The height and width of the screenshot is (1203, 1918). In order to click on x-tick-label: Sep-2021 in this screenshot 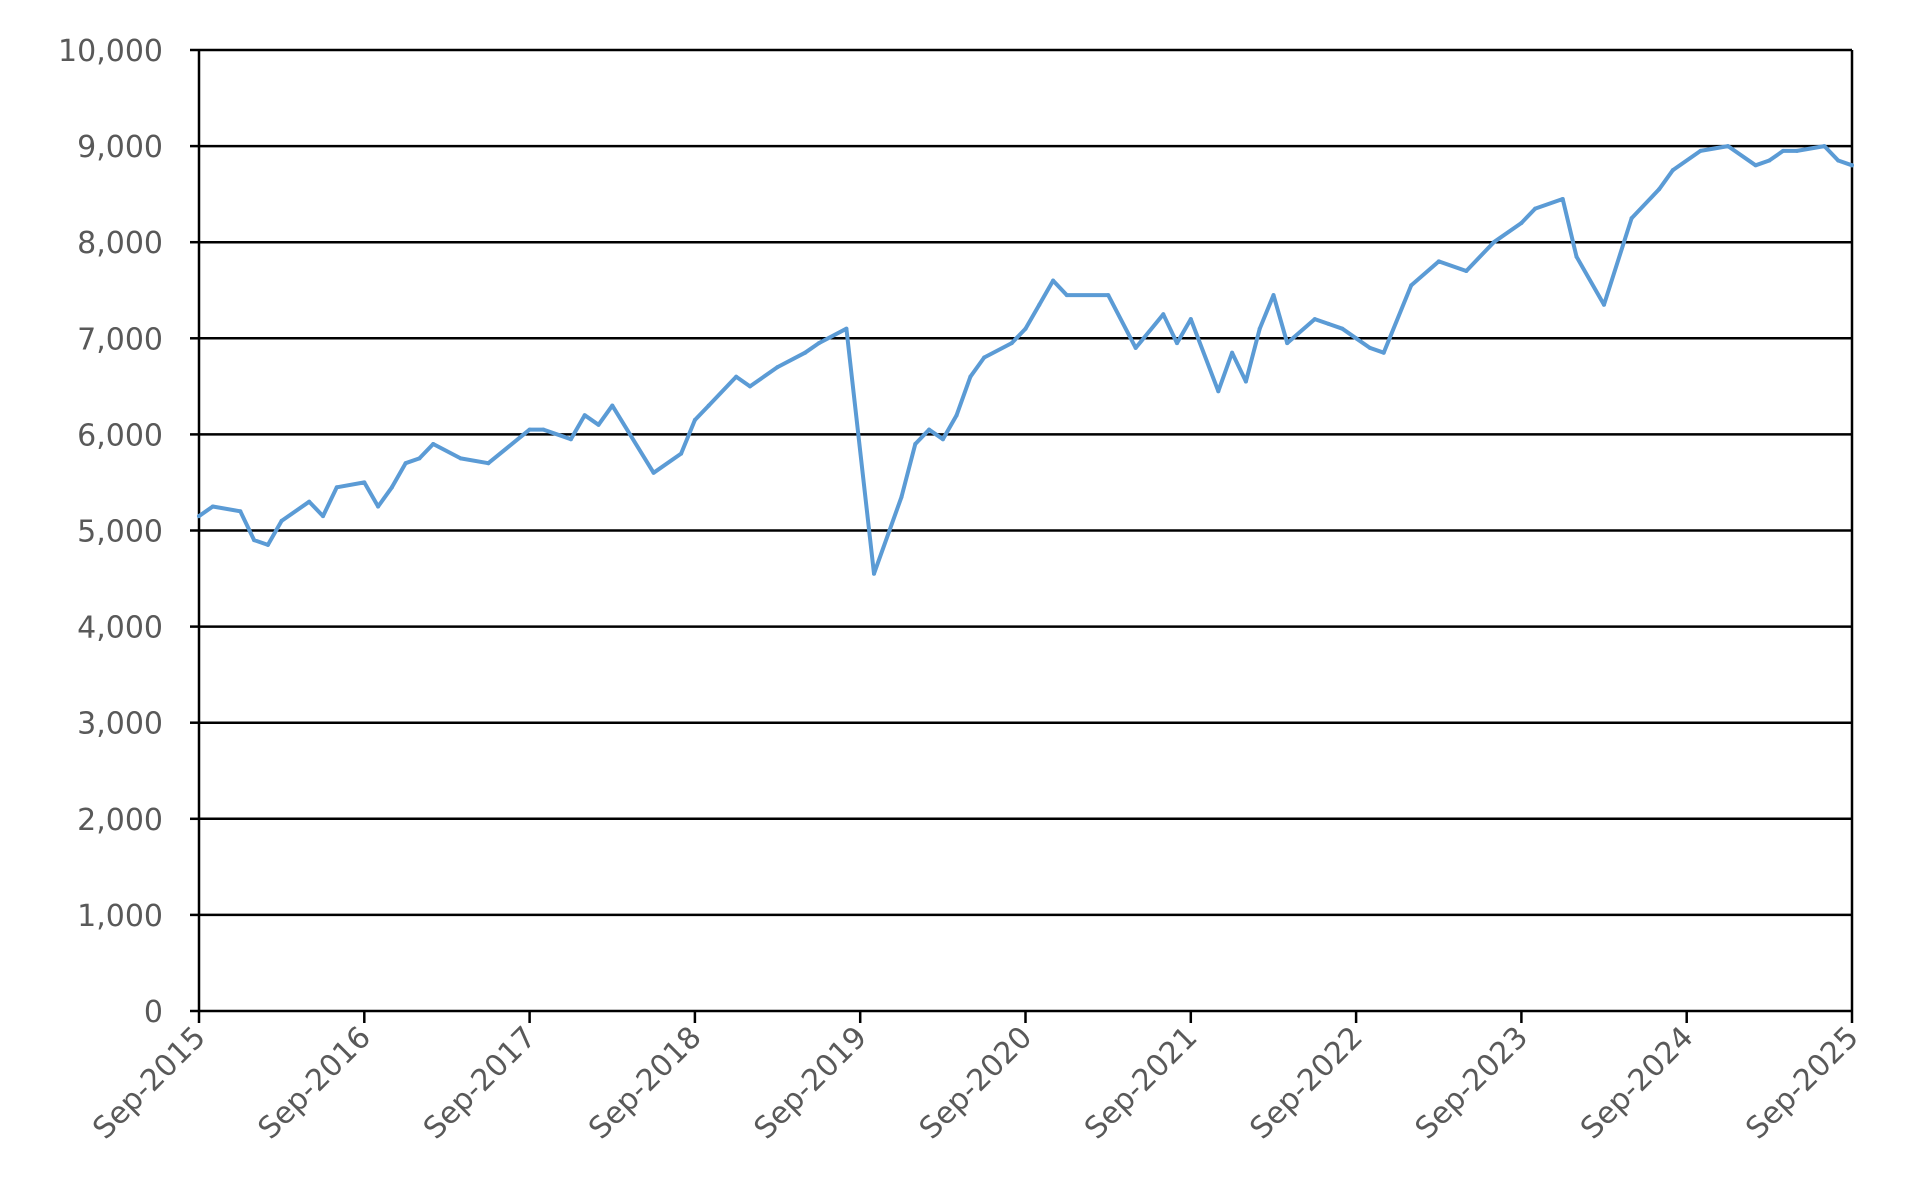, I will do `click(1141, 1083)`.